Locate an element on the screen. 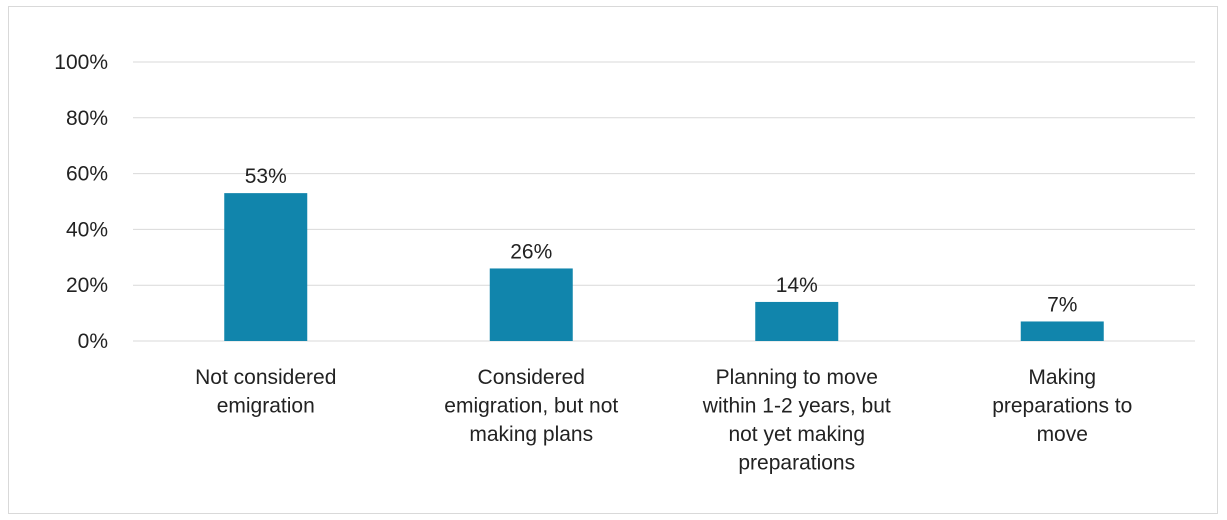 The width and height of the screenshot is (1227, 520). category-label: Not considered emigration is located at coordinates (265, 392).